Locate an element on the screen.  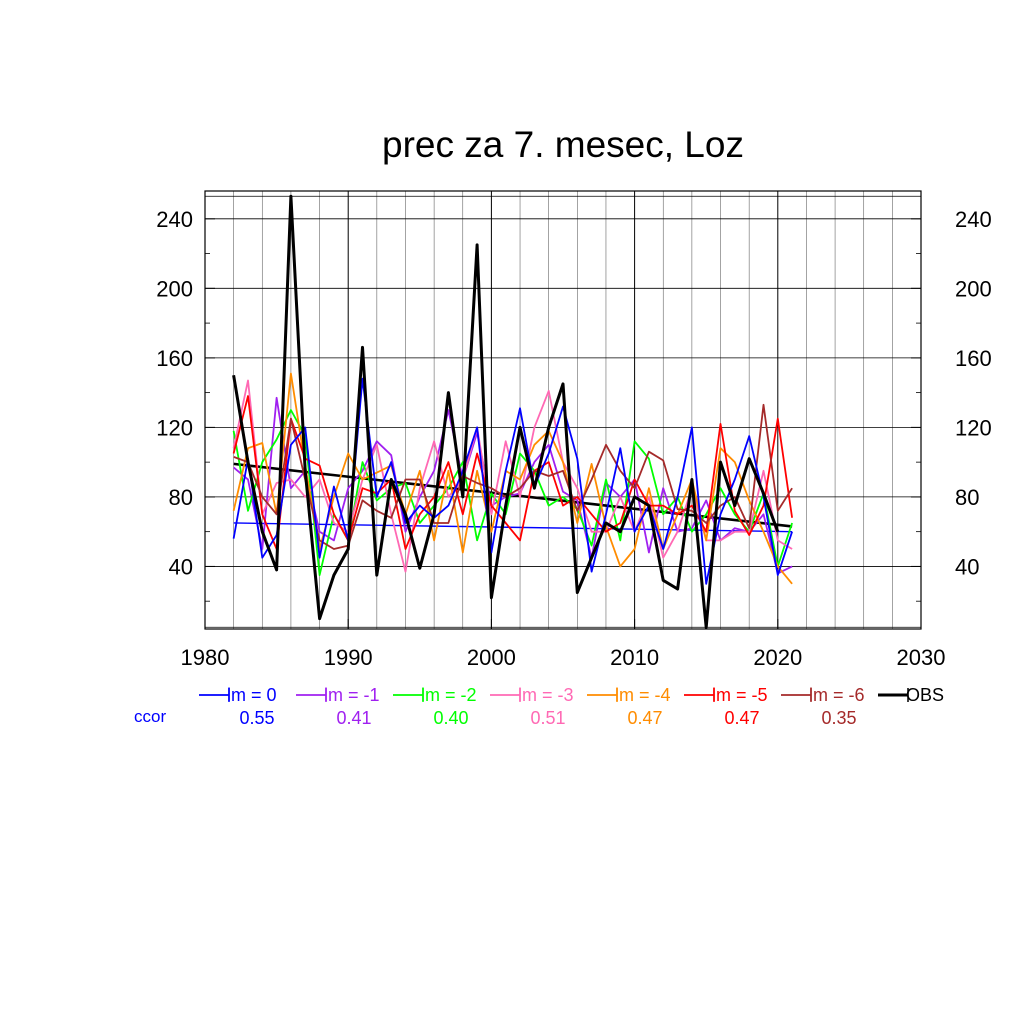
ccor-label: ccor is located at coordinates (150, 716).